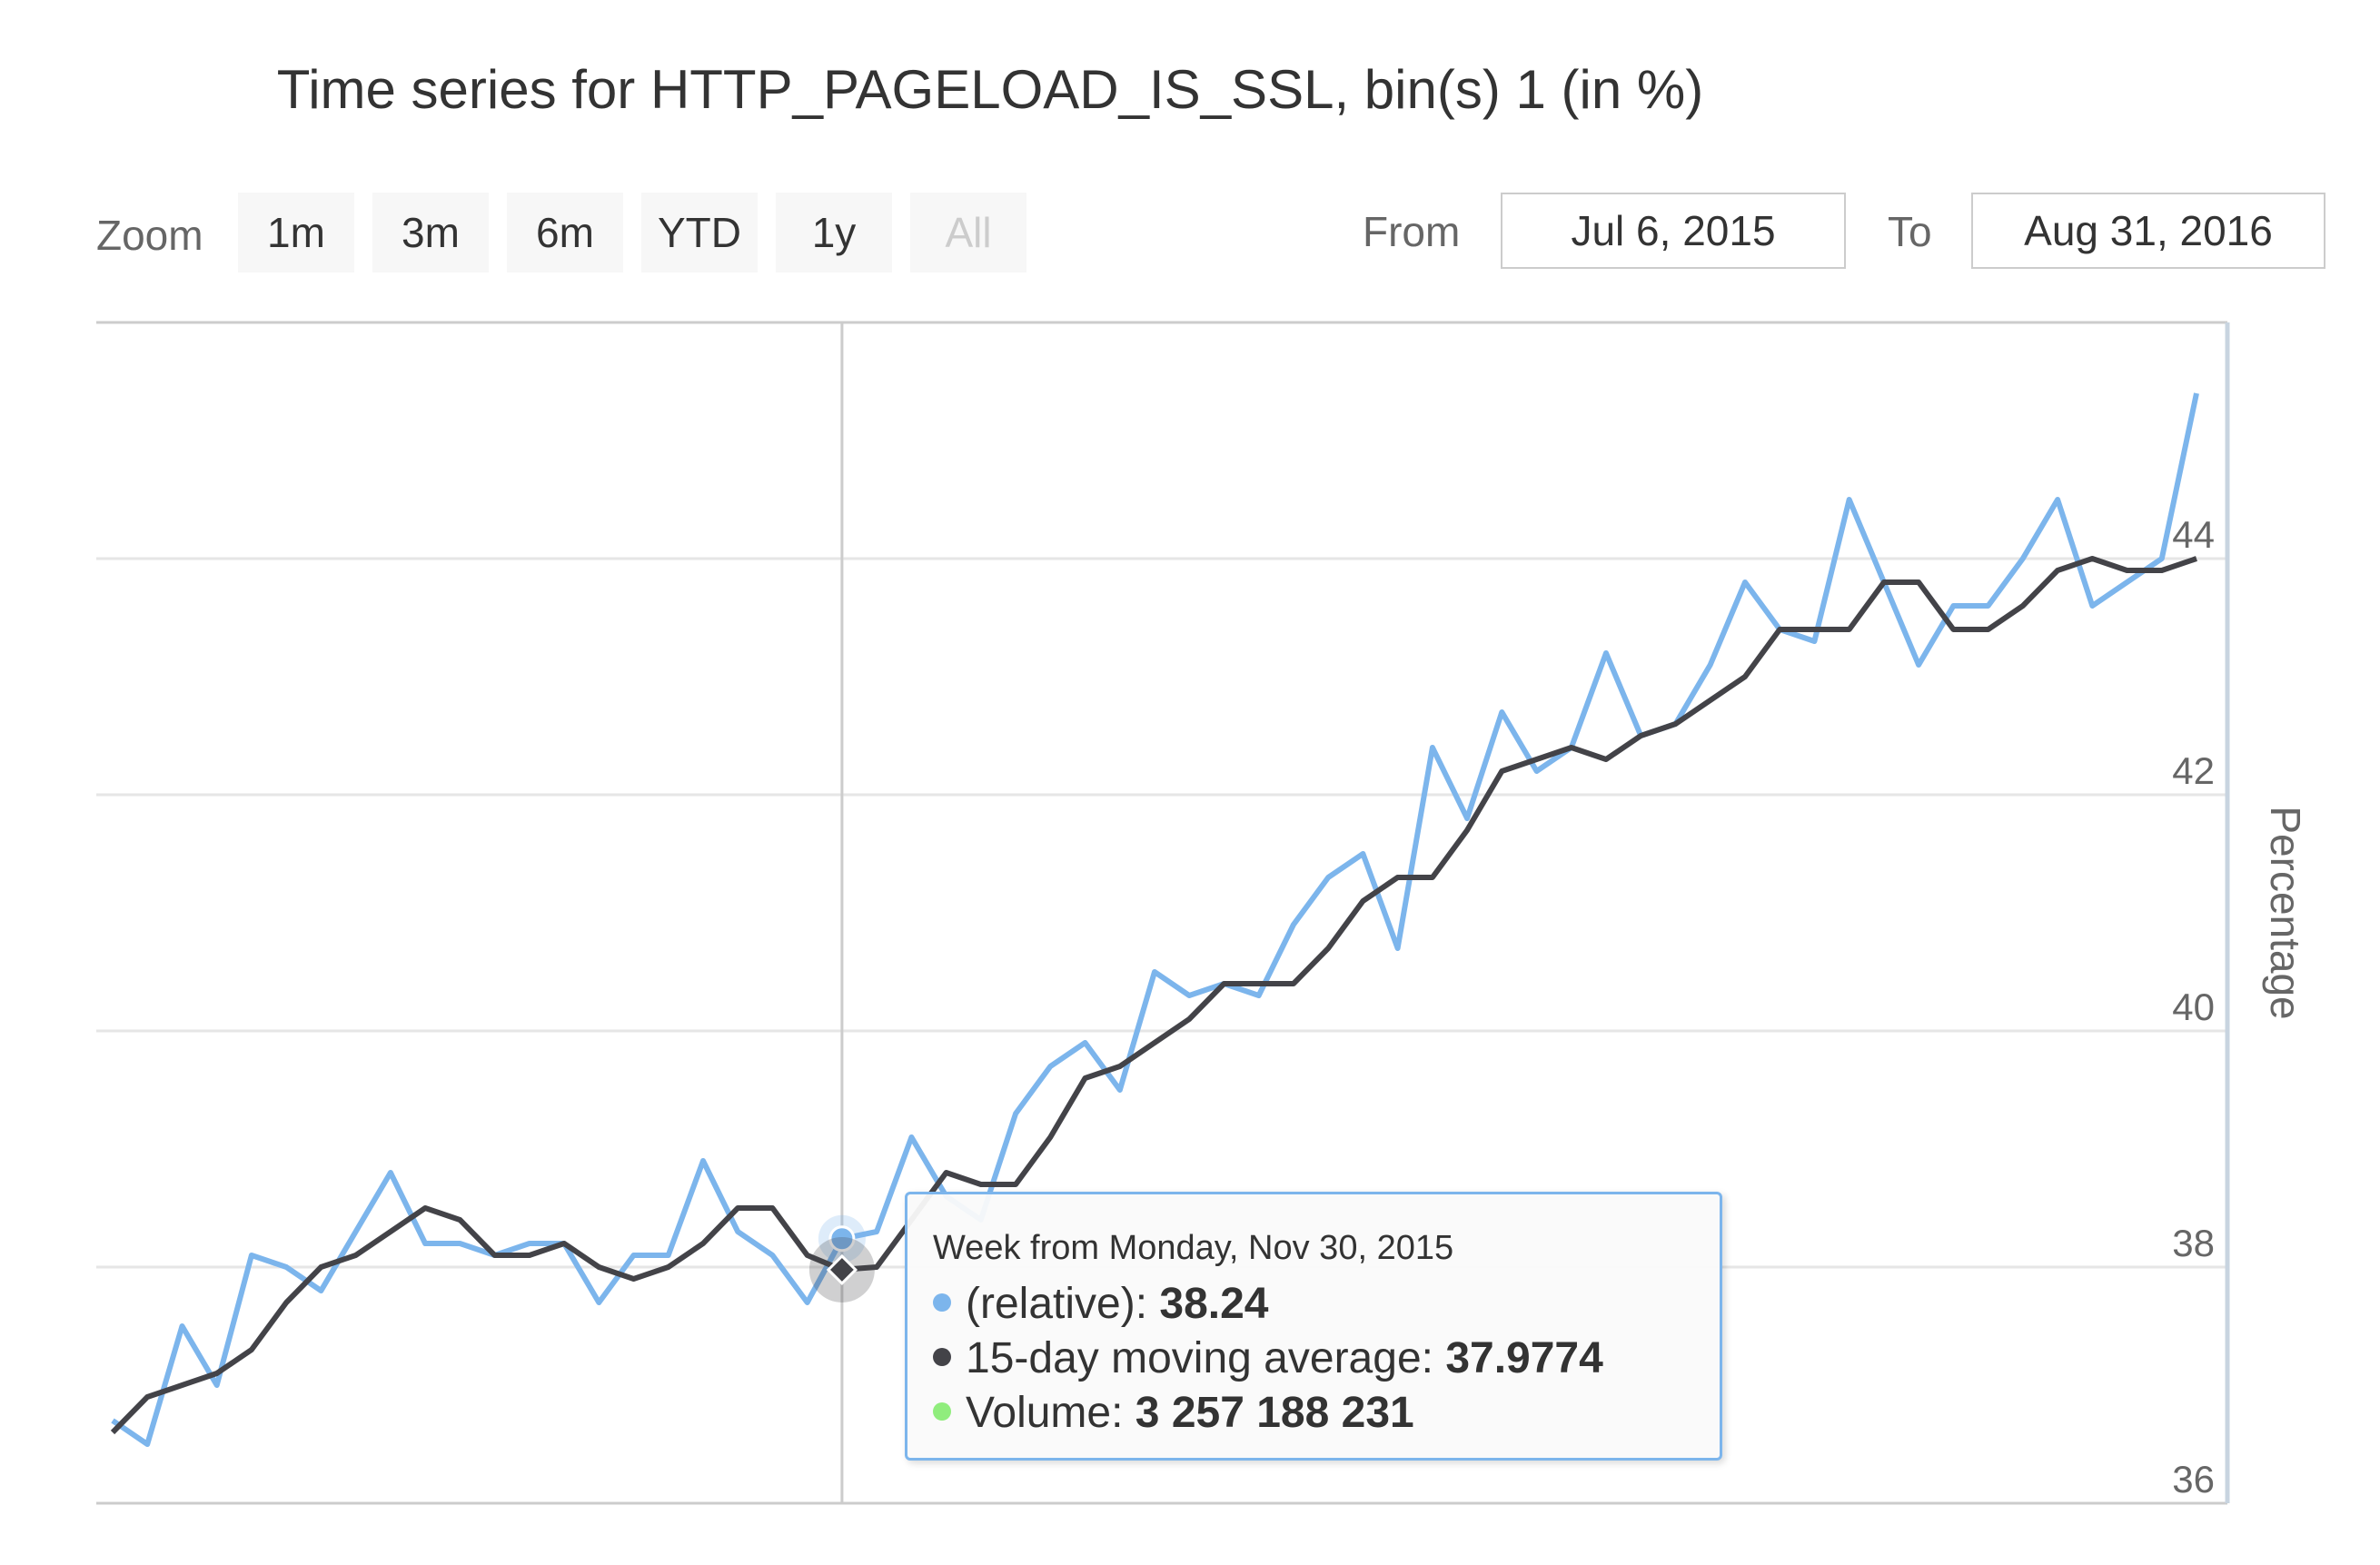  I want to click on zoom-6m-button: 6m, so click(565, 232).